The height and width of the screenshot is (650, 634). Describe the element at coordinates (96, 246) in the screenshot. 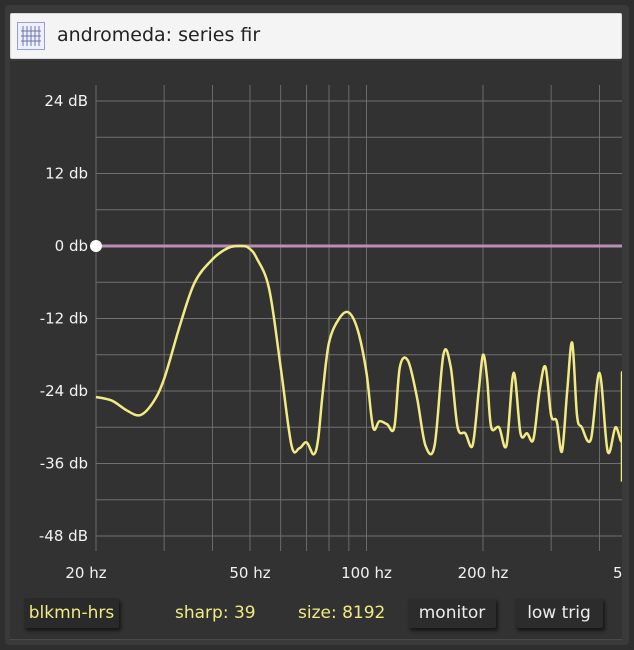

I see `gain-handle` at that location.